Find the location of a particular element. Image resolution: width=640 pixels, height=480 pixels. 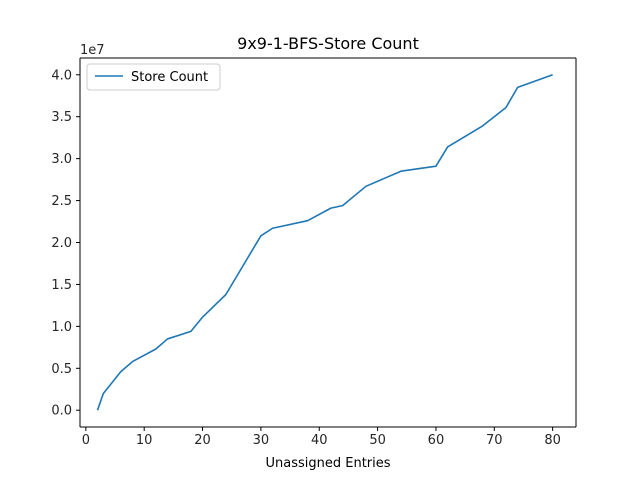

legend-box is located at coordinates (153, 77).